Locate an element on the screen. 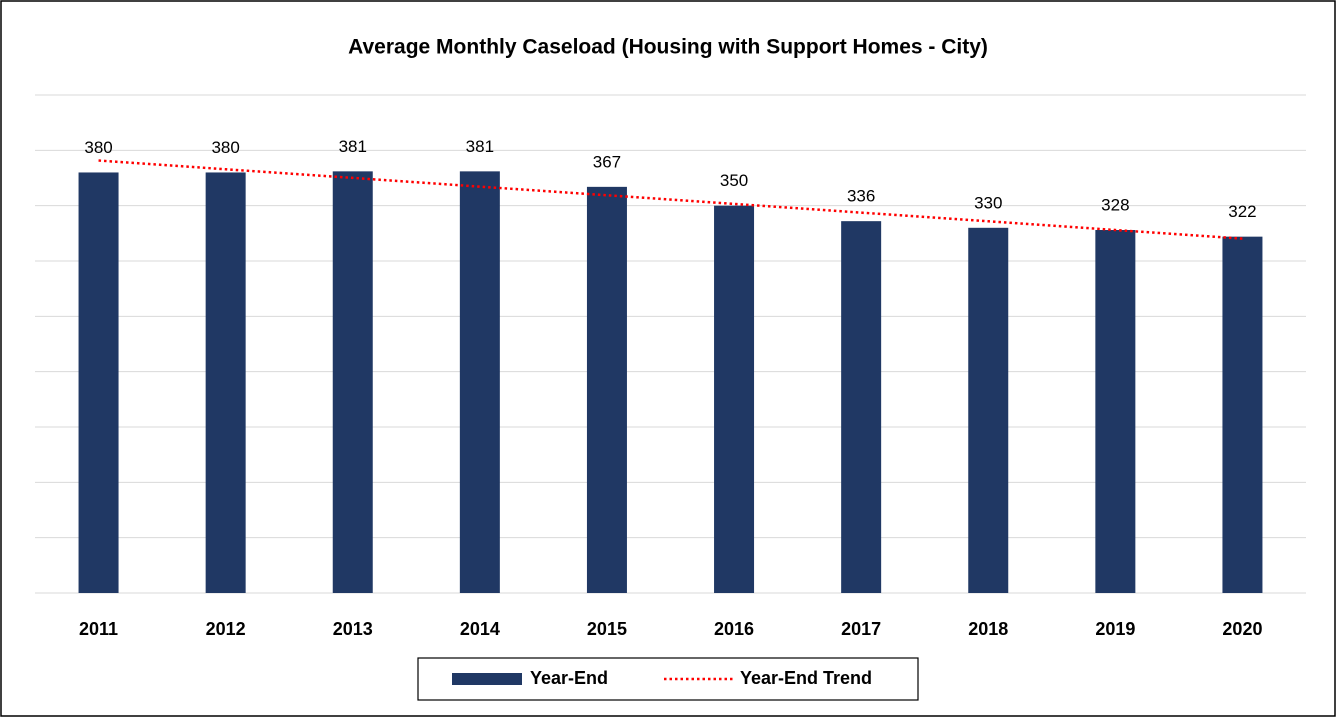 This screenshot has height=717, width=1336. x-tick-label: 2012 is located at coordinates (226, 629).